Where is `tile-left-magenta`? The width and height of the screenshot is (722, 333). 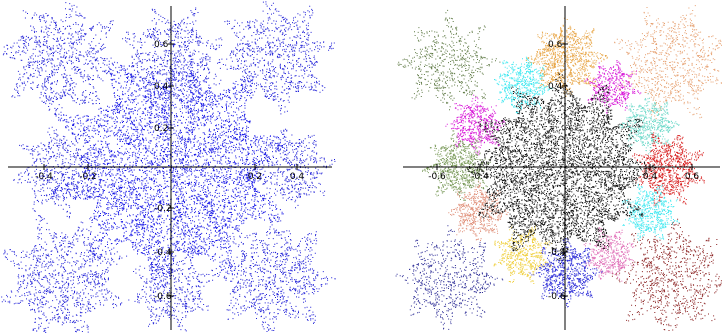 tile-left-magenta is located at coordinates (475, 125).